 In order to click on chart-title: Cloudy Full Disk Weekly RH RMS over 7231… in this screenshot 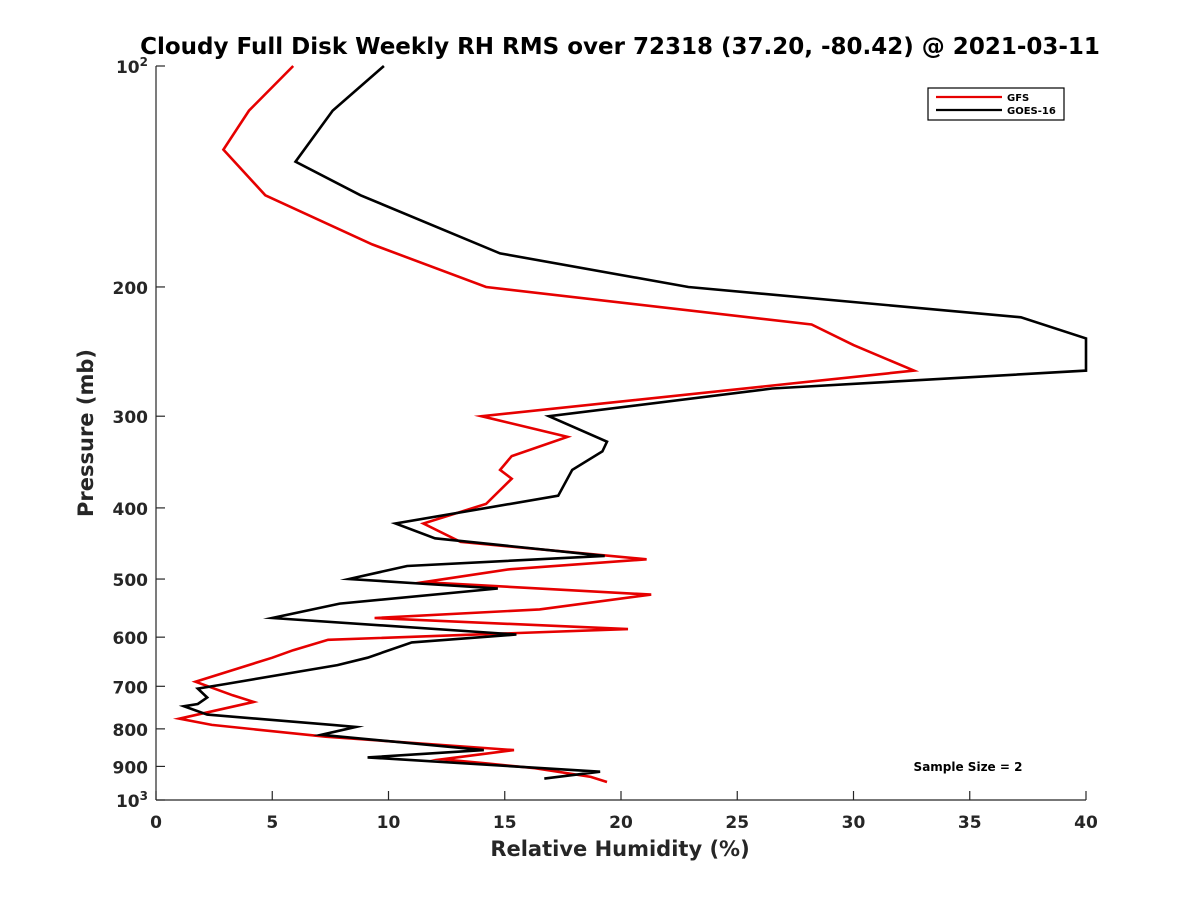, I will do `click(620, 47)`.